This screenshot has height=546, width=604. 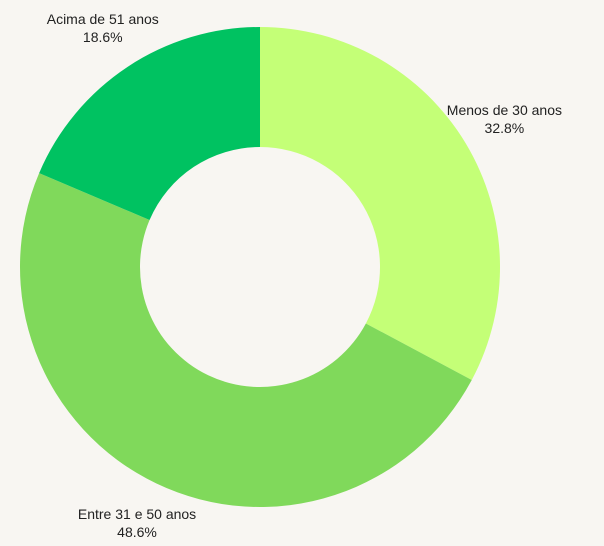 What do you see at coordinates (504, 110) in the screenshot?
I see `slice-label: Menos de 30 anos` at bounding box center [504, 110].